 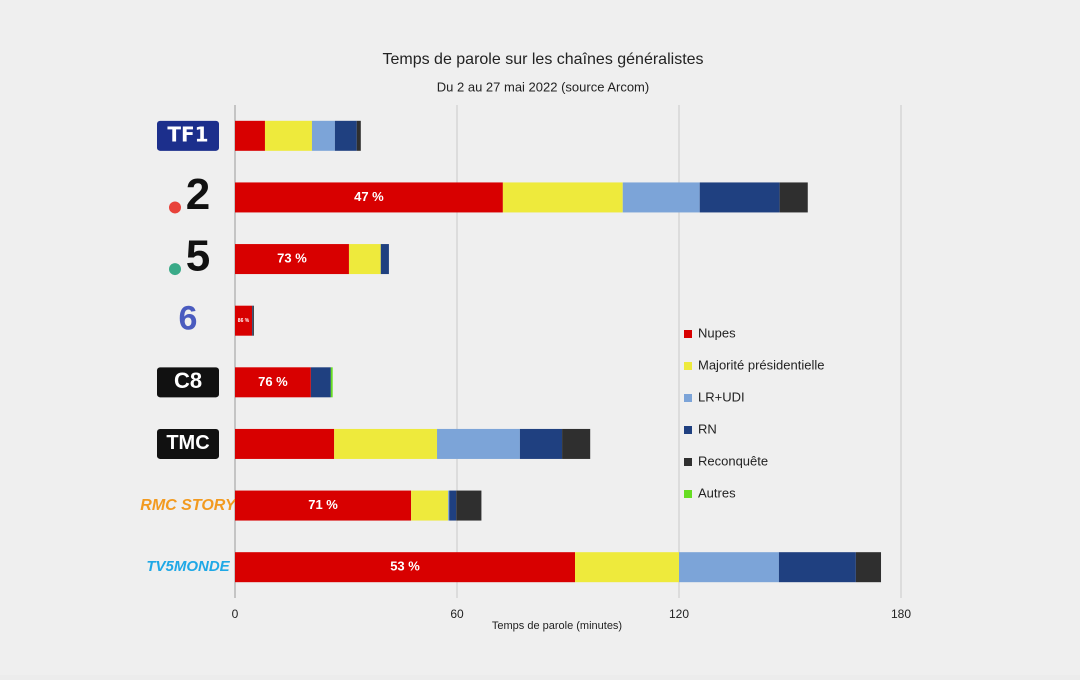 I want to click on legend-label: Autres, so click(x=717, y=492).